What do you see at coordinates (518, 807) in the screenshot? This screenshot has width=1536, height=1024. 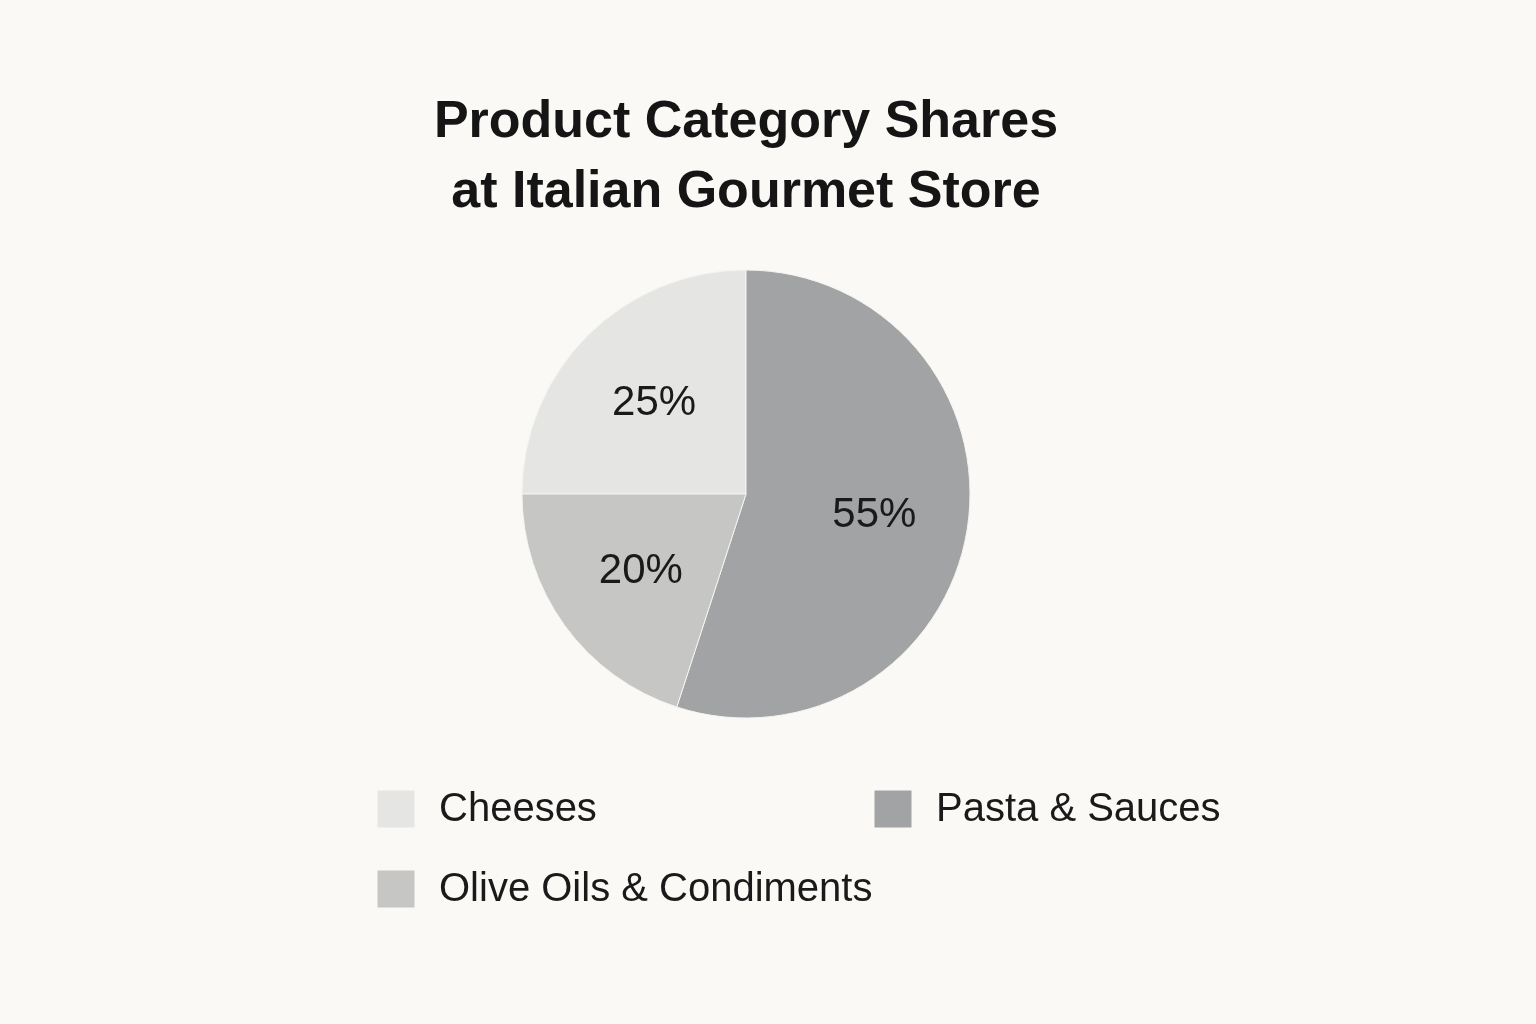 I see `legend-label: Cheeses` at bounding box center [518, 807].